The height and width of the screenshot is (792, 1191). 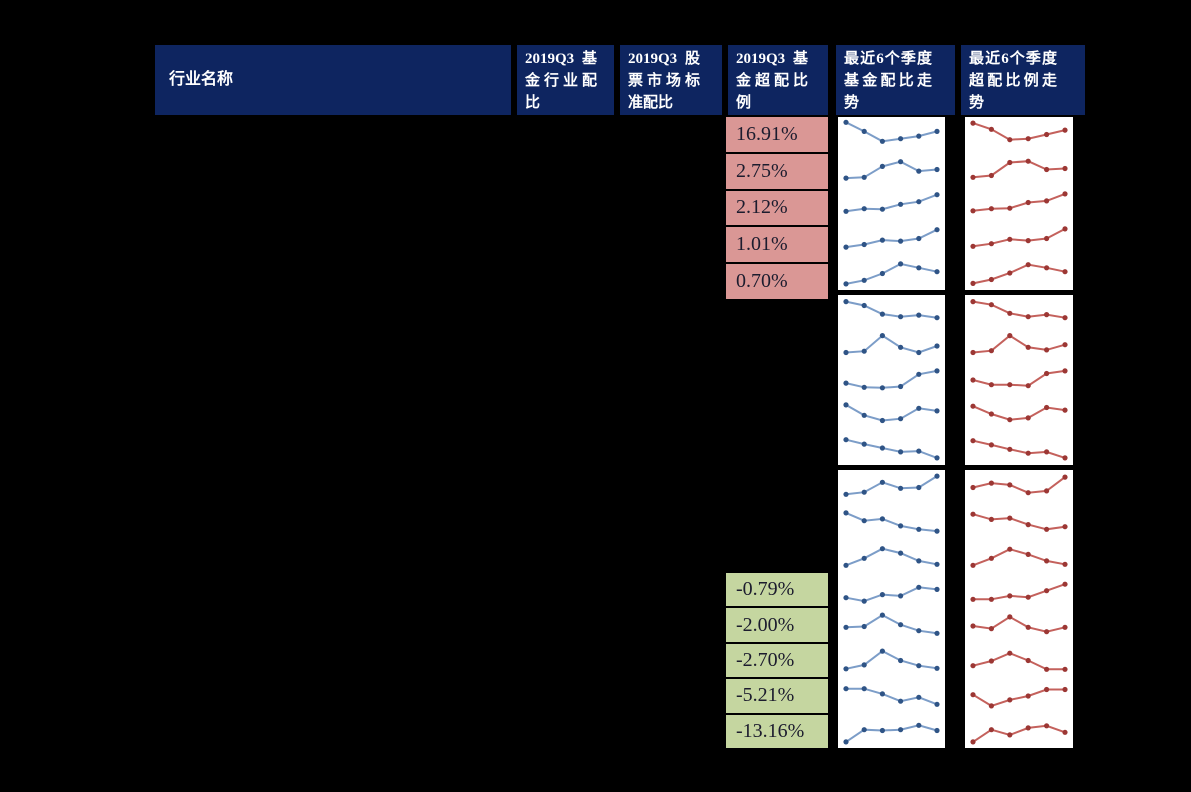 I want to click on overweight-value: -5.21%, so click(x=765, y=695).